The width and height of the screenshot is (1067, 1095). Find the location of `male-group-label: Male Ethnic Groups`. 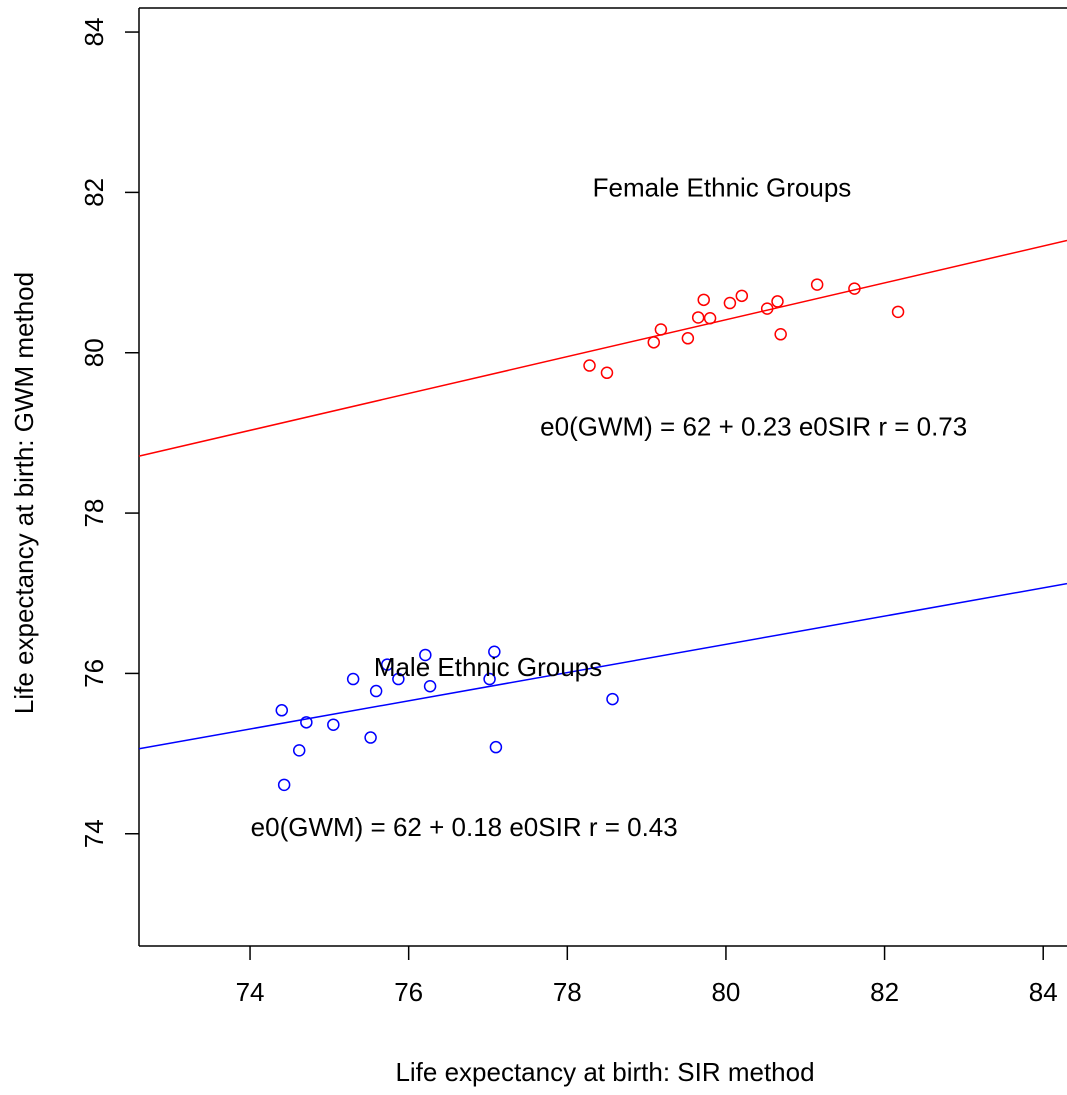

male-group-label: Male Ethnic Groups is located at coordinates (488, 667).